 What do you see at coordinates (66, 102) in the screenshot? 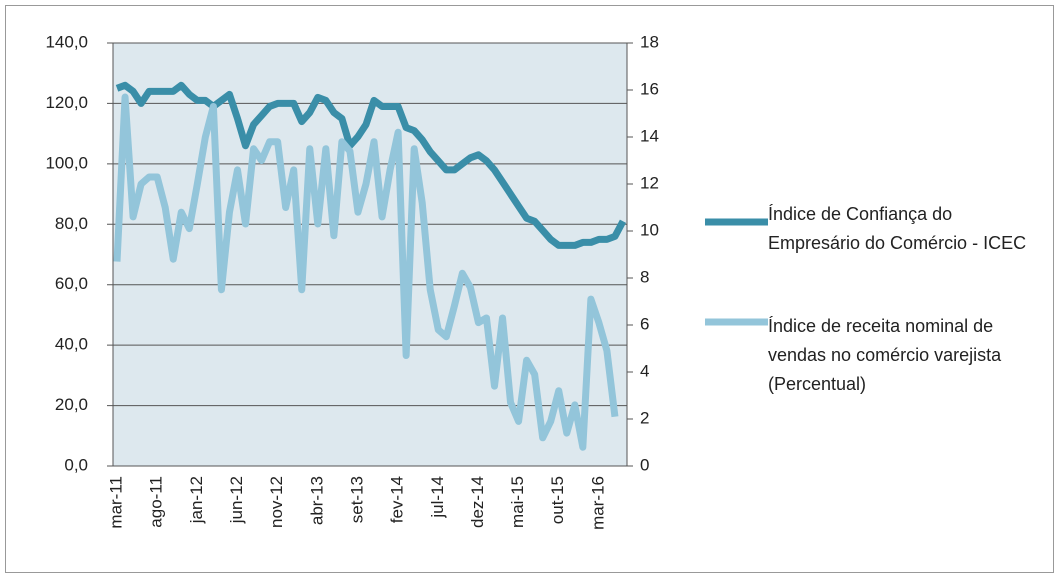
I see `y-tick-label: 120,0` at bounding box center [66, 102].